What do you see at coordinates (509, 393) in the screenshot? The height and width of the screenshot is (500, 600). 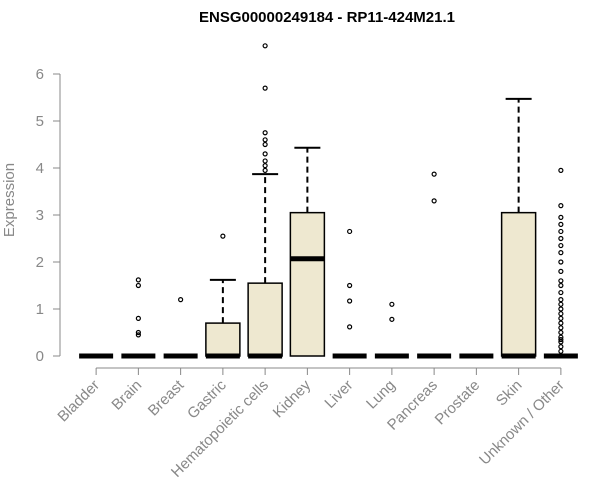 I see `x-tick-label: Skin` at bounding box center [509, 393].